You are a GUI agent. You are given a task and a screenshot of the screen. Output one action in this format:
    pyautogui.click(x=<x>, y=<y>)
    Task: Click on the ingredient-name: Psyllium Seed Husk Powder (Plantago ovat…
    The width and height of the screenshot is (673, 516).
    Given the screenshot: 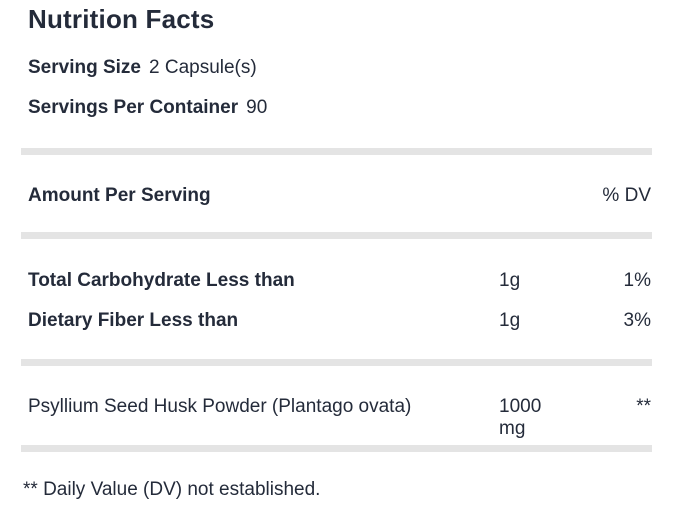 What is the action you would take?
    pyautogui.click(x=220, y=406)
    